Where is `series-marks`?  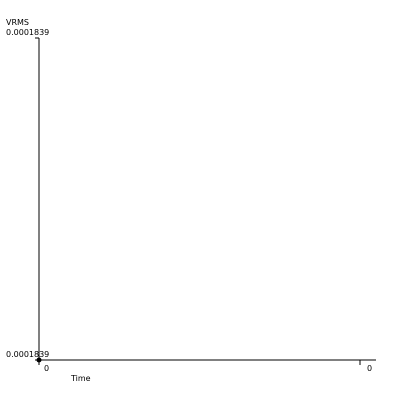 series-marks is located at coordinates (39, 360).